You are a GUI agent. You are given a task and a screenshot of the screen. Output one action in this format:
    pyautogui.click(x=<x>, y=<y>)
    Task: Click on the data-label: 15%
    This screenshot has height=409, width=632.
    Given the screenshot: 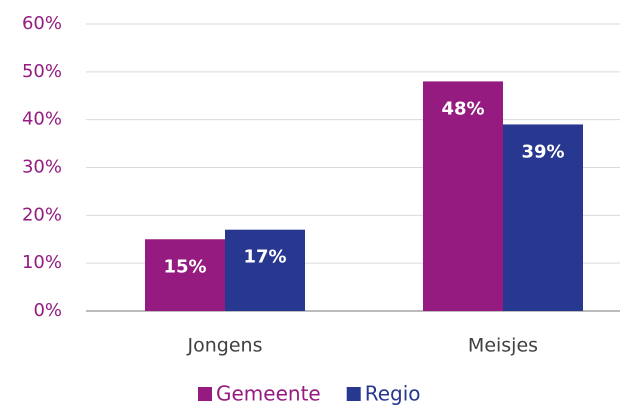 What is the action you would take?
    pyautogui.click(x=184, y=266)
    